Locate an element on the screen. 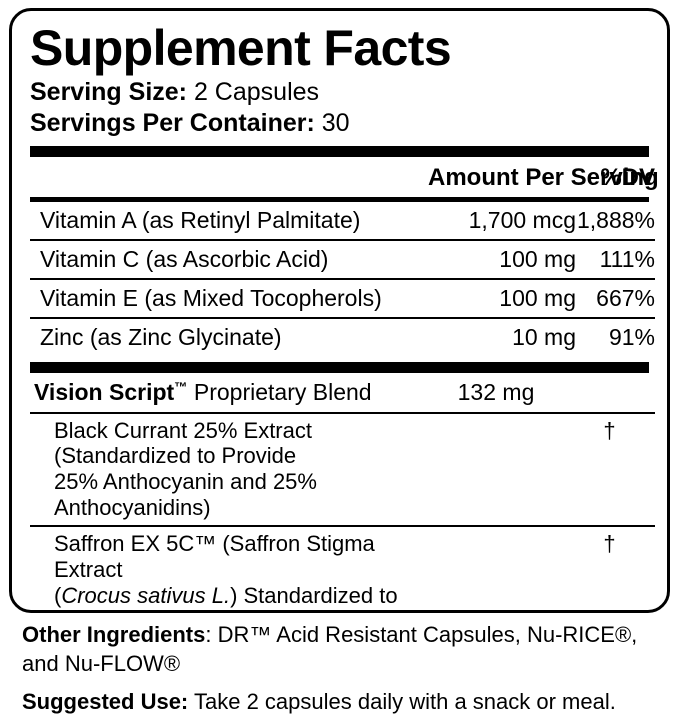 The image size is (679, 718). nutrient-amount: 10 mg is located at coordinates (502, 336).